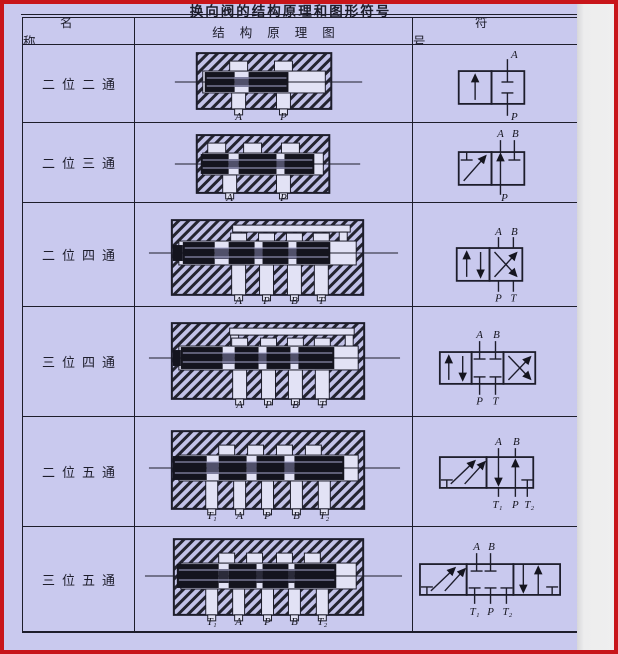 The image size is (618, 654). What do you see at coordinates (81, 84) in the screenshot?
I see `row-name: 二位二通` at bounding box center [81, 84].